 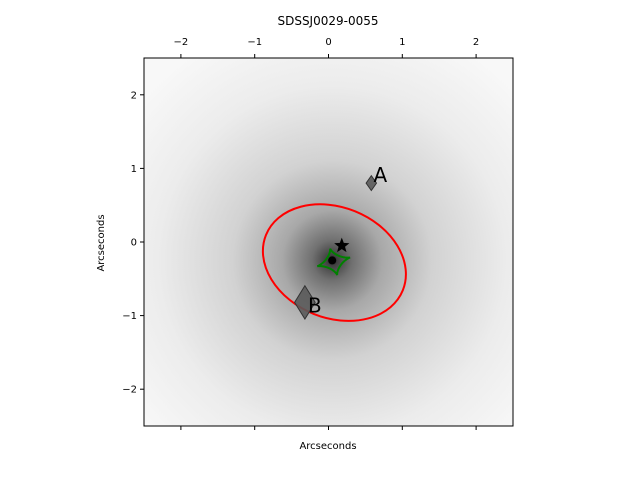 What do you see at coordinates (305, 302) in the screenshot?
I see `lensed-image-b` at bounding box center [305, 302].